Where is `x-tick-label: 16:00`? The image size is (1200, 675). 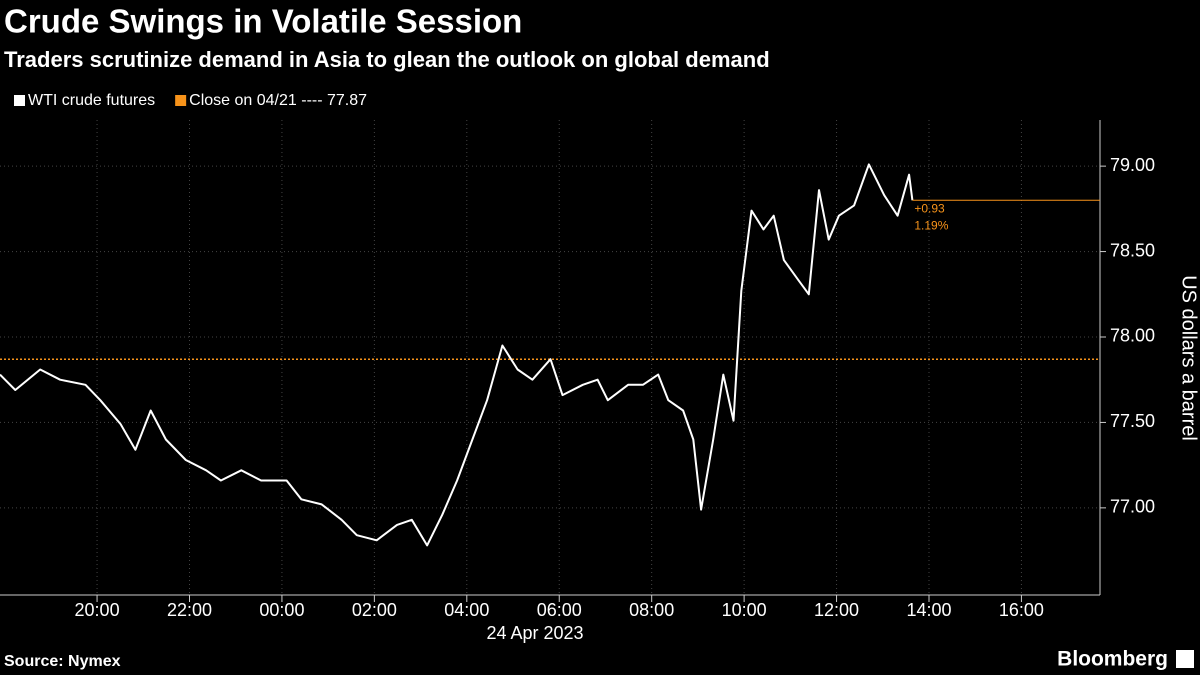 x-tick-label: 16:00 is located at coordinates (1021, 610).